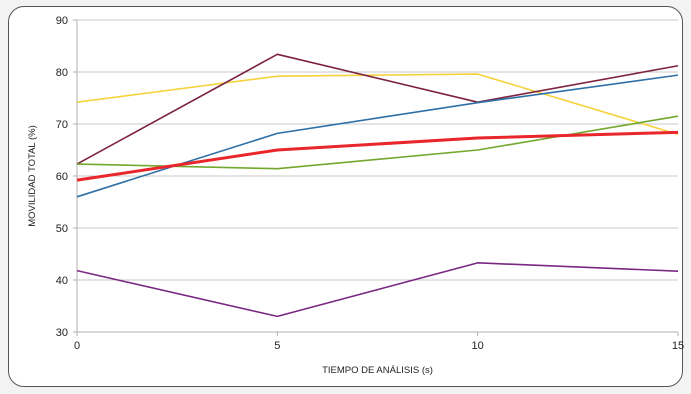 This screenshot has width=691, height=394. What do you see at coordinates (77, 346) in the screenshot?
I see `x-tick-label: 0` at bounding box center [77, 346].